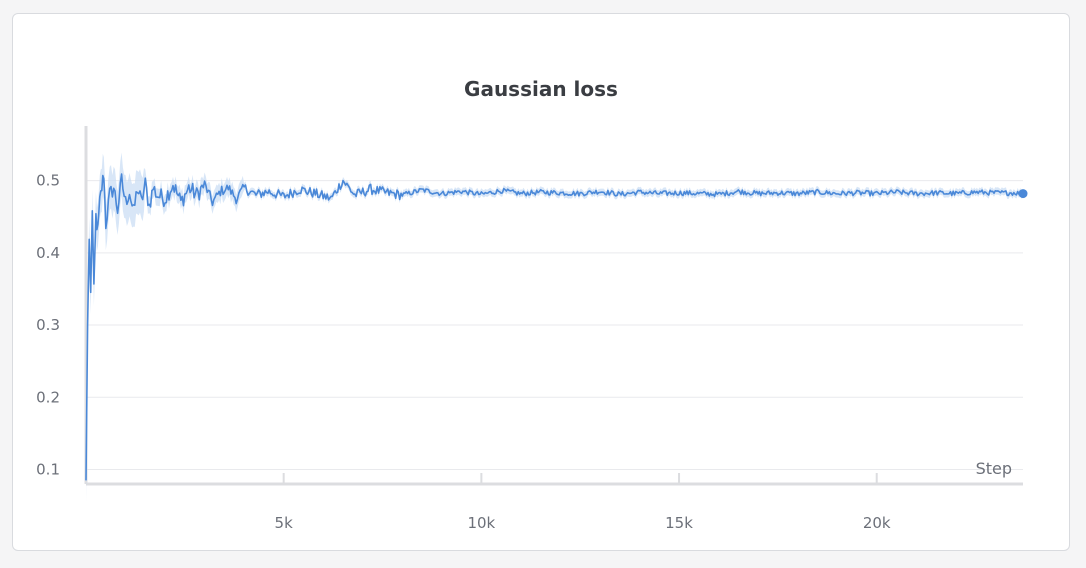 Image resolution: width=1086 pixels, height=568 pixels. I want to click on series-endpoint-marker, so click(1023, 194).